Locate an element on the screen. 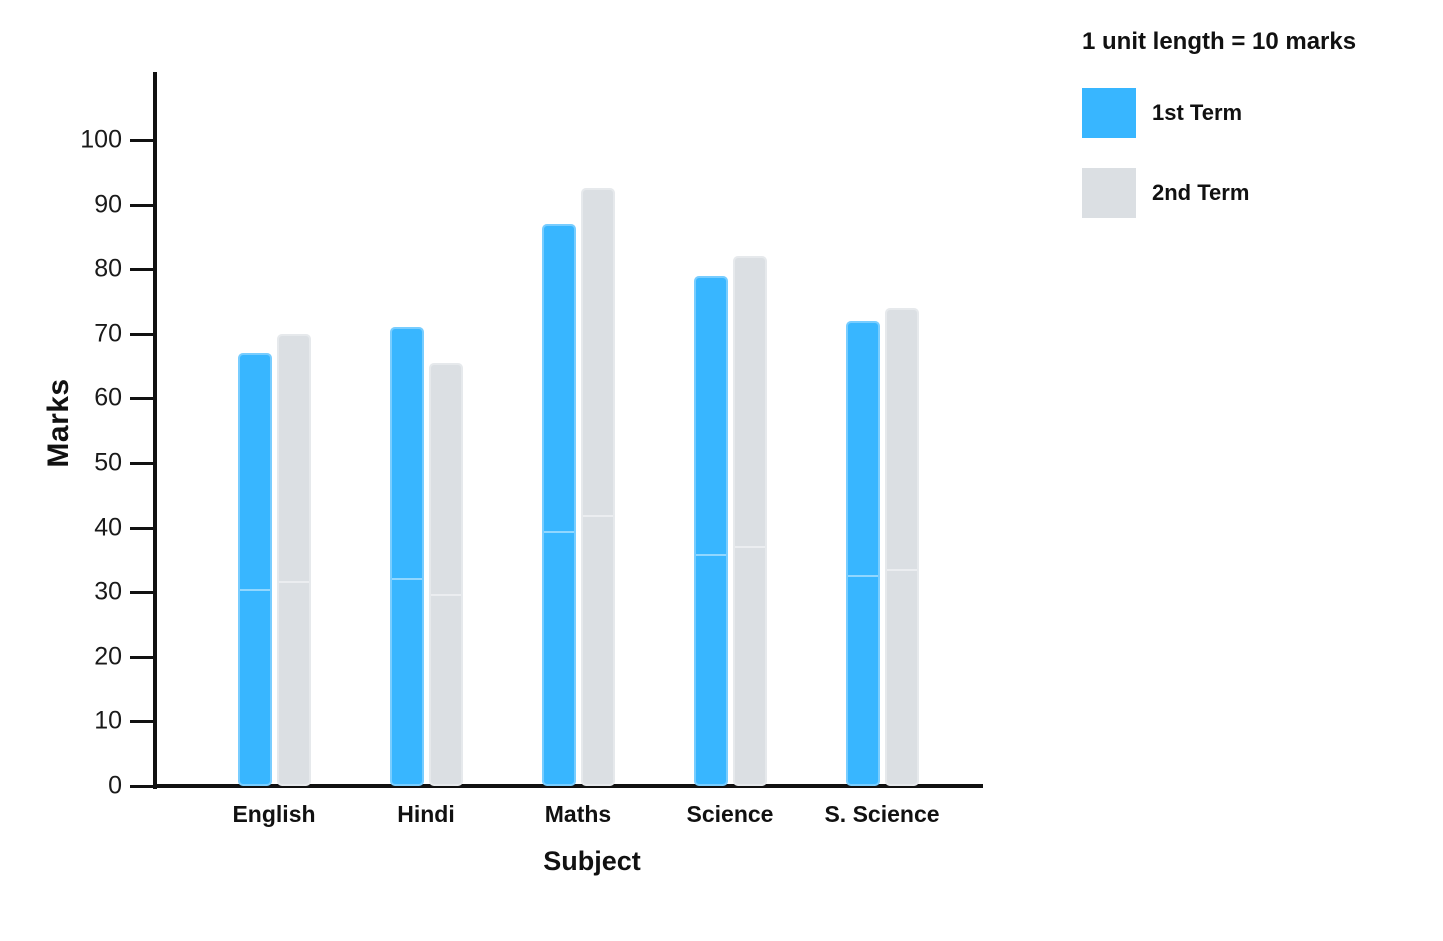 The width and height of the screenshot is (1443, 941). y-tick-label: 100 is located at coordinates (101, 139).